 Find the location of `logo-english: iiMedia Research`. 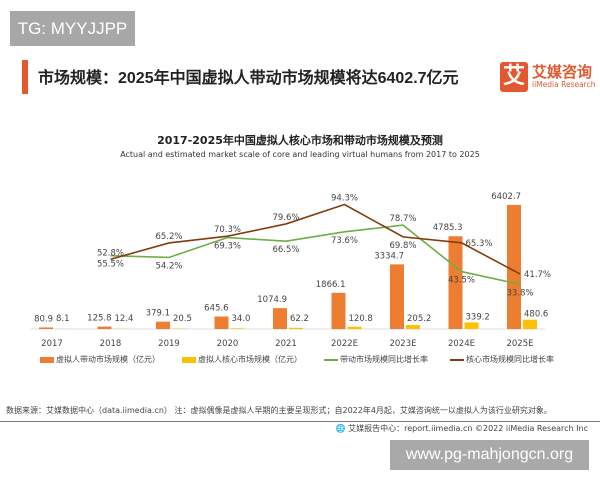

logo-english: iiMedia Research is located at coordinates (564, 84).